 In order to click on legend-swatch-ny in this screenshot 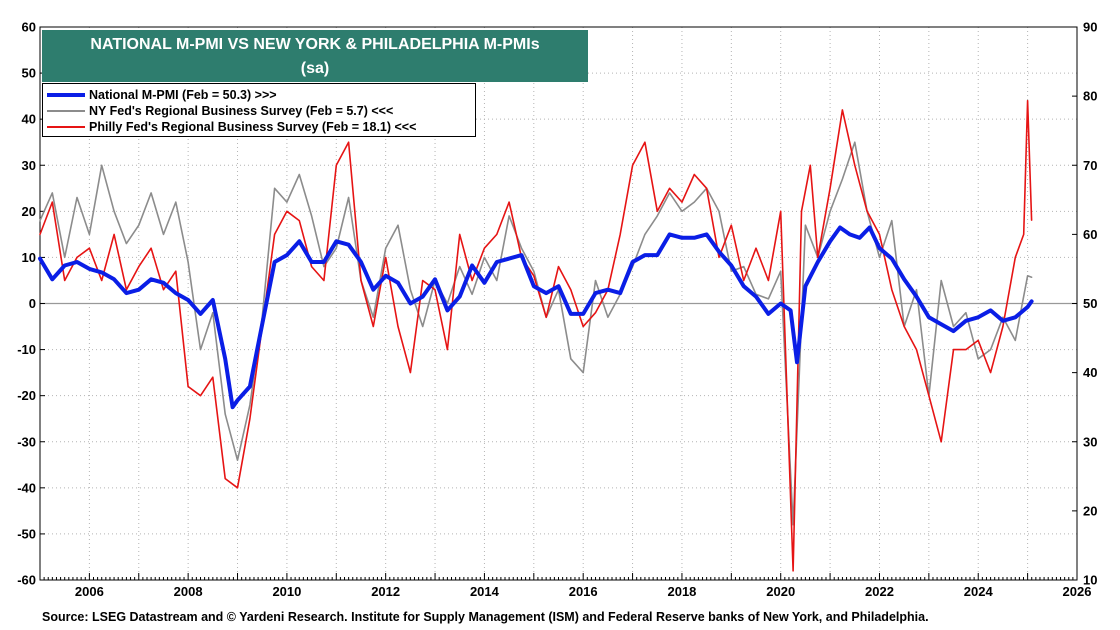, I will do `click(66, 111)`.